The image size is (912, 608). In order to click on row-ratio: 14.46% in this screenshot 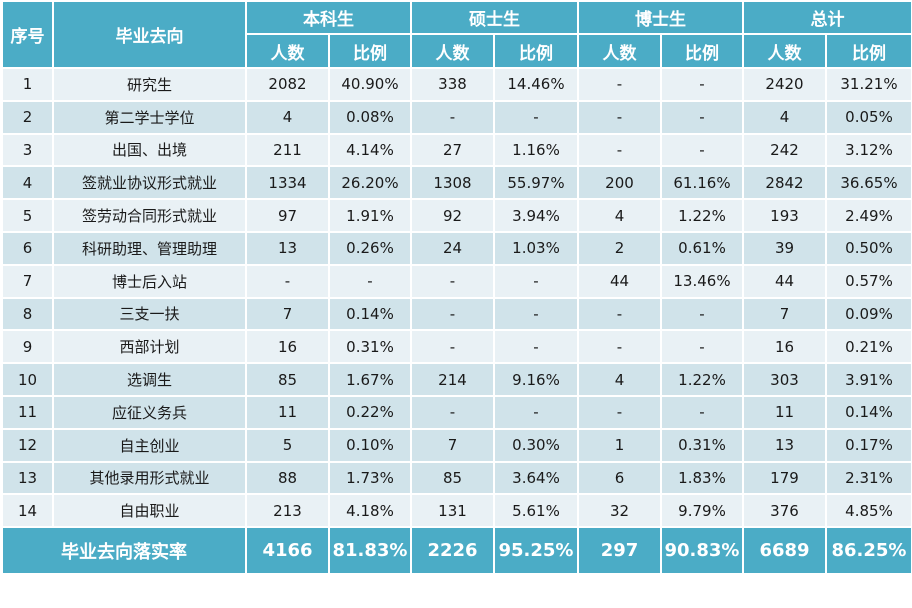, I will do `click(536, 84)`.